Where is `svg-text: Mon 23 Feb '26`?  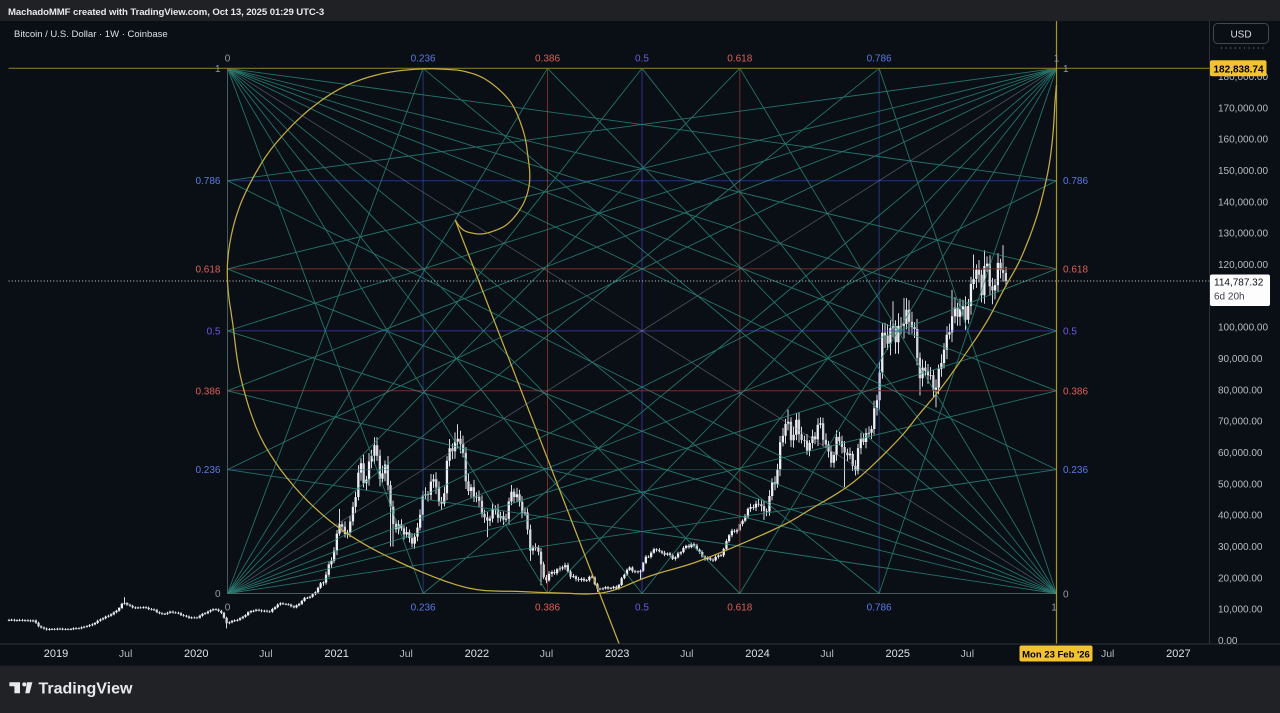
svg-text: Mon 23 Feb '26 is located at coordinates (1056, 655).